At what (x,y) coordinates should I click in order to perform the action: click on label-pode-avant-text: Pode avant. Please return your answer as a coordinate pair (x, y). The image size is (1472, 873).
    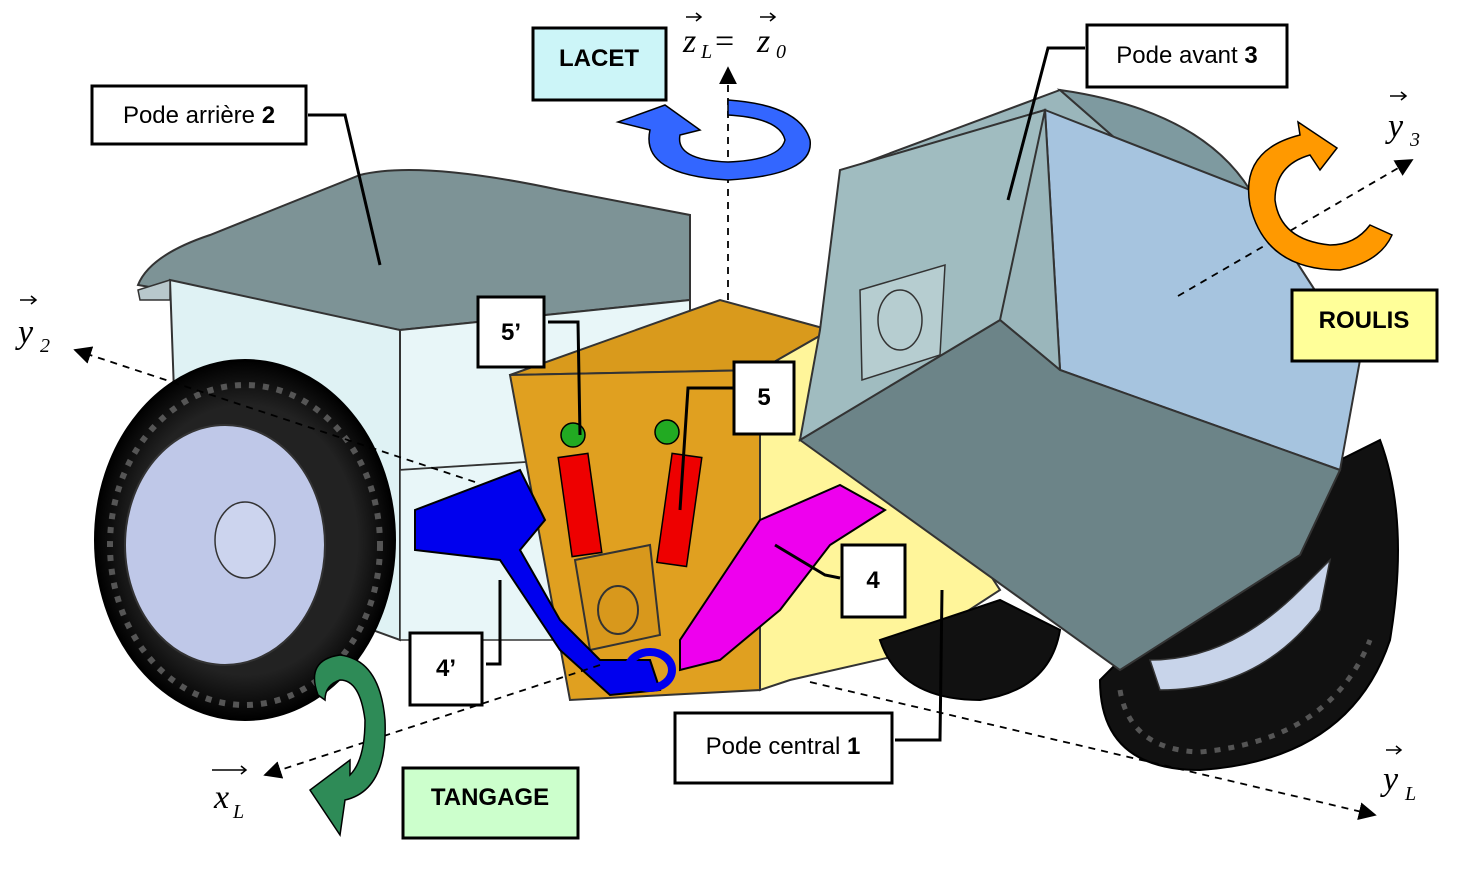
    Looking at the image, I should click on (1180, 55).